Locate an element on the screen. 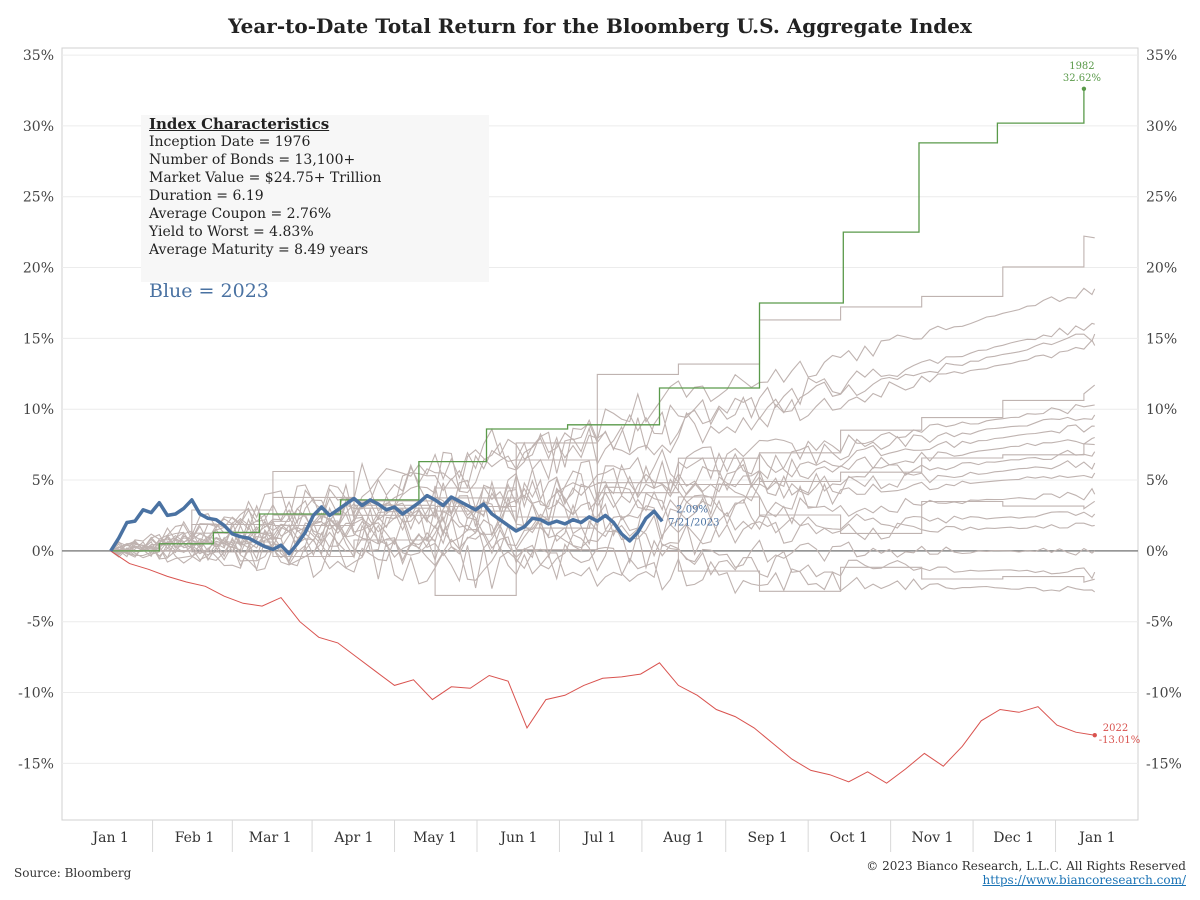 The height and width of the screenshot is (900, 1200). y-tick-label-right: 5% is located at coordinates (1157, 481).